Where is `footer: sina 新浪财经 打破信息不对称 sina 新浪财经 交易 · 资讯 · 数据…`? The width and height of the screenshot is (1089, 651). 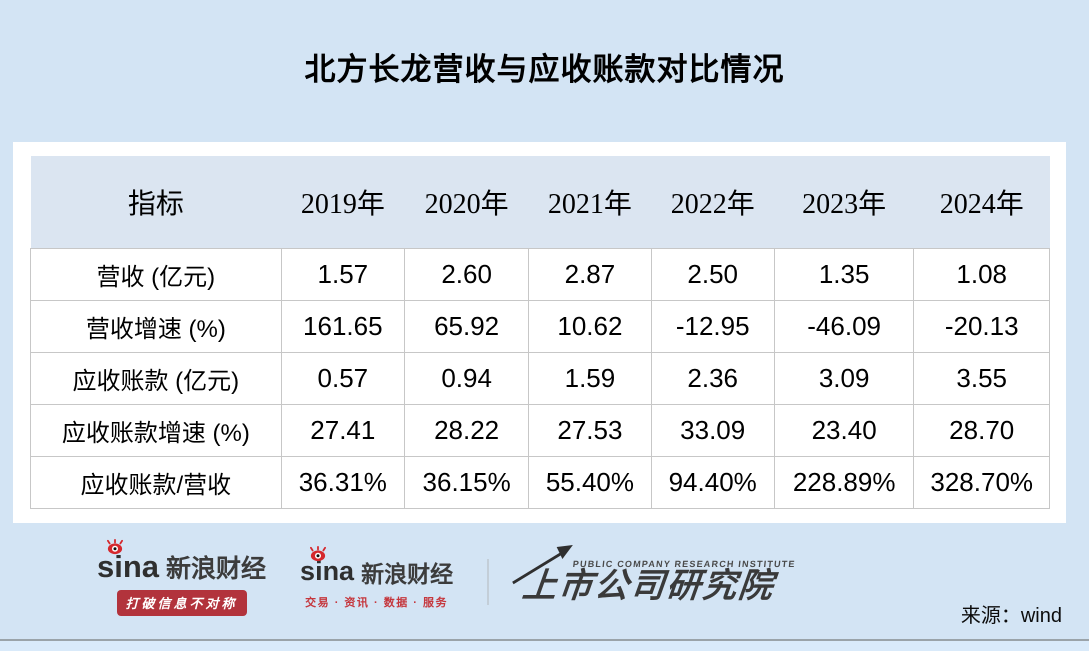 footer: sina 新浪财经 打破信息不对称 sina 新浪财经 交易 · 资讯 · 数据… is located at coordinates (446, 577).